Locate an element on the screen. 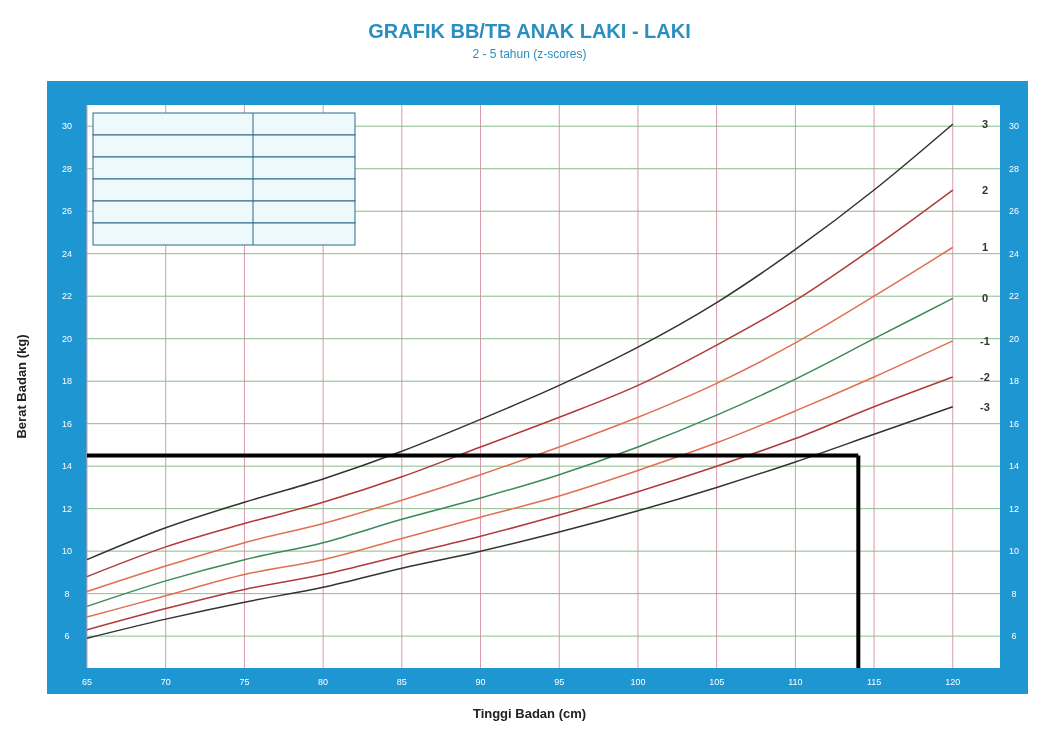  text: 1 is located at coordinates (985, 247).